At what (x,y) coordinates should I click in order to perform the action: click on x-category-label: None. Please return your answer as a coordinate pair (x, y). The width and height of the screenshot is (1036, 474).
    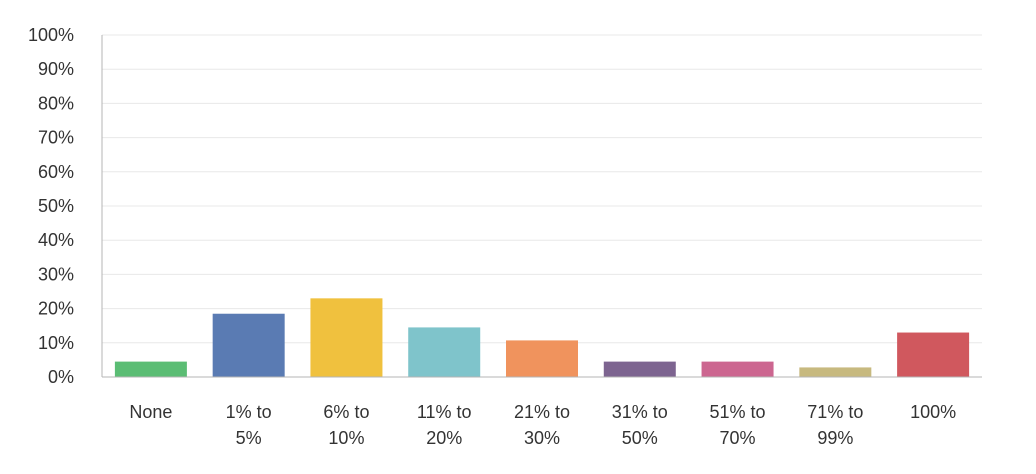
    Looking at the image, I should click on (150, 412).